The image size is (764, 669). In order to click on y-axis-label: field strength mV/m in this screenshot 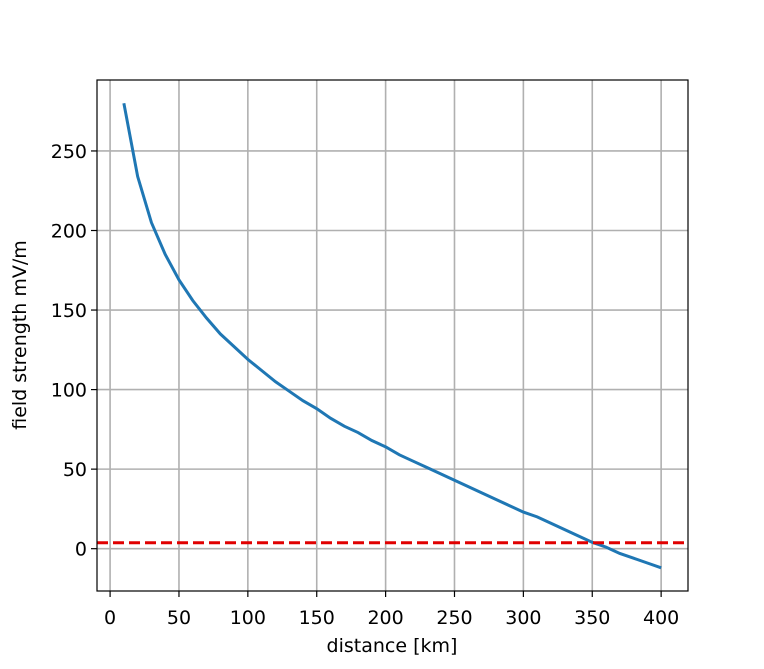, I will do `click(20, 335)`.